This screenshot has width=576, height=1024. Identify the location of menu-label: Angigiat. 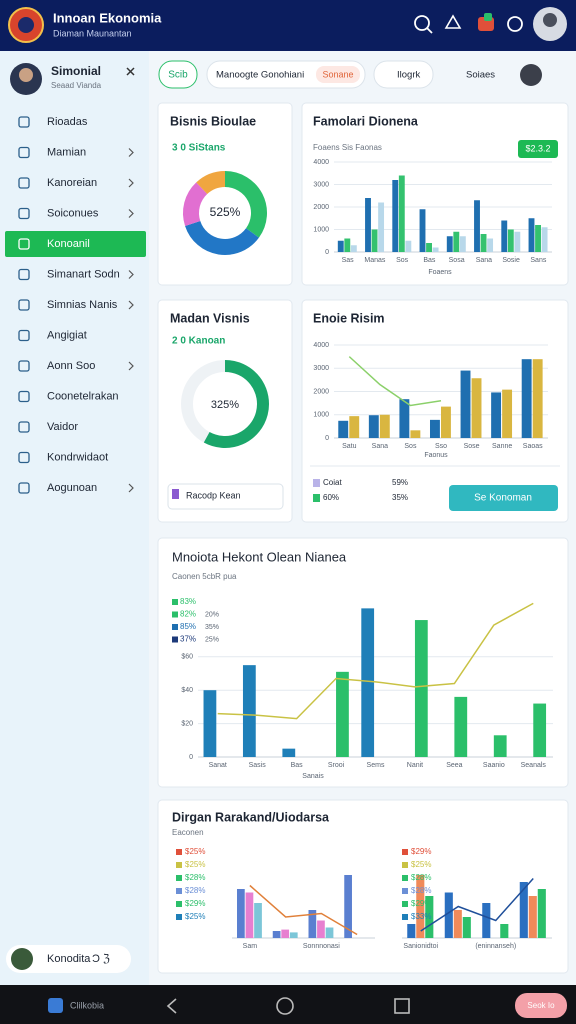
(67, 335).